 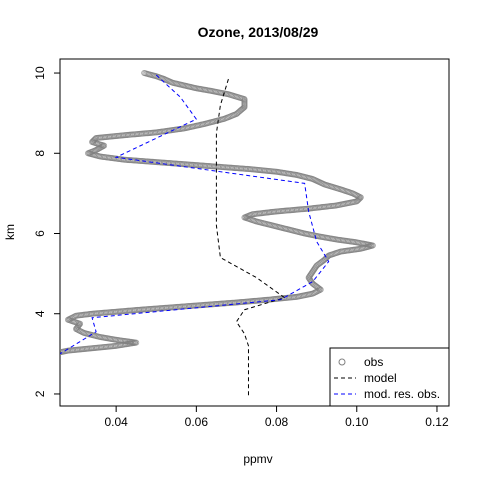 What do you see at coordinates (357, 422) in the screenshot?
I see `x-tick-label: 0.10` at bounding box center [357, 422].